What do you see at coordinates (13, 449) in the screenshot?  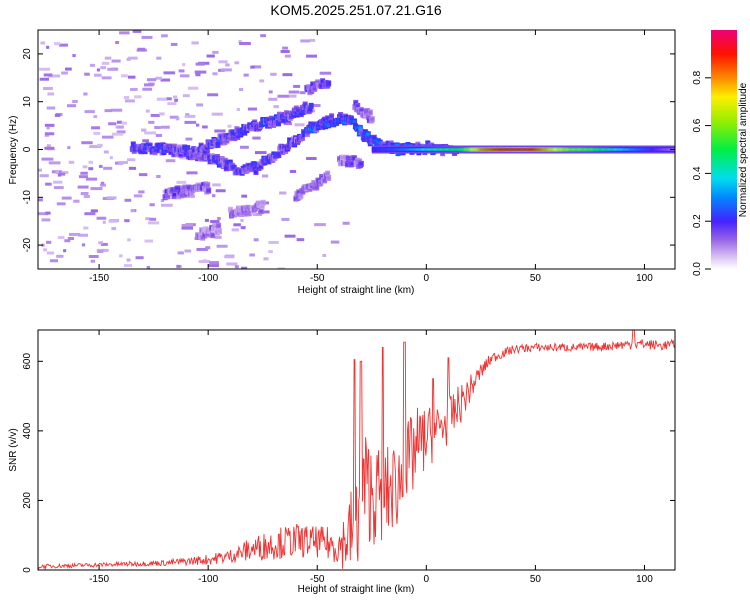 I see `snr-y-axis-label: SNR (v/v)` at bounding box center [13, 449].